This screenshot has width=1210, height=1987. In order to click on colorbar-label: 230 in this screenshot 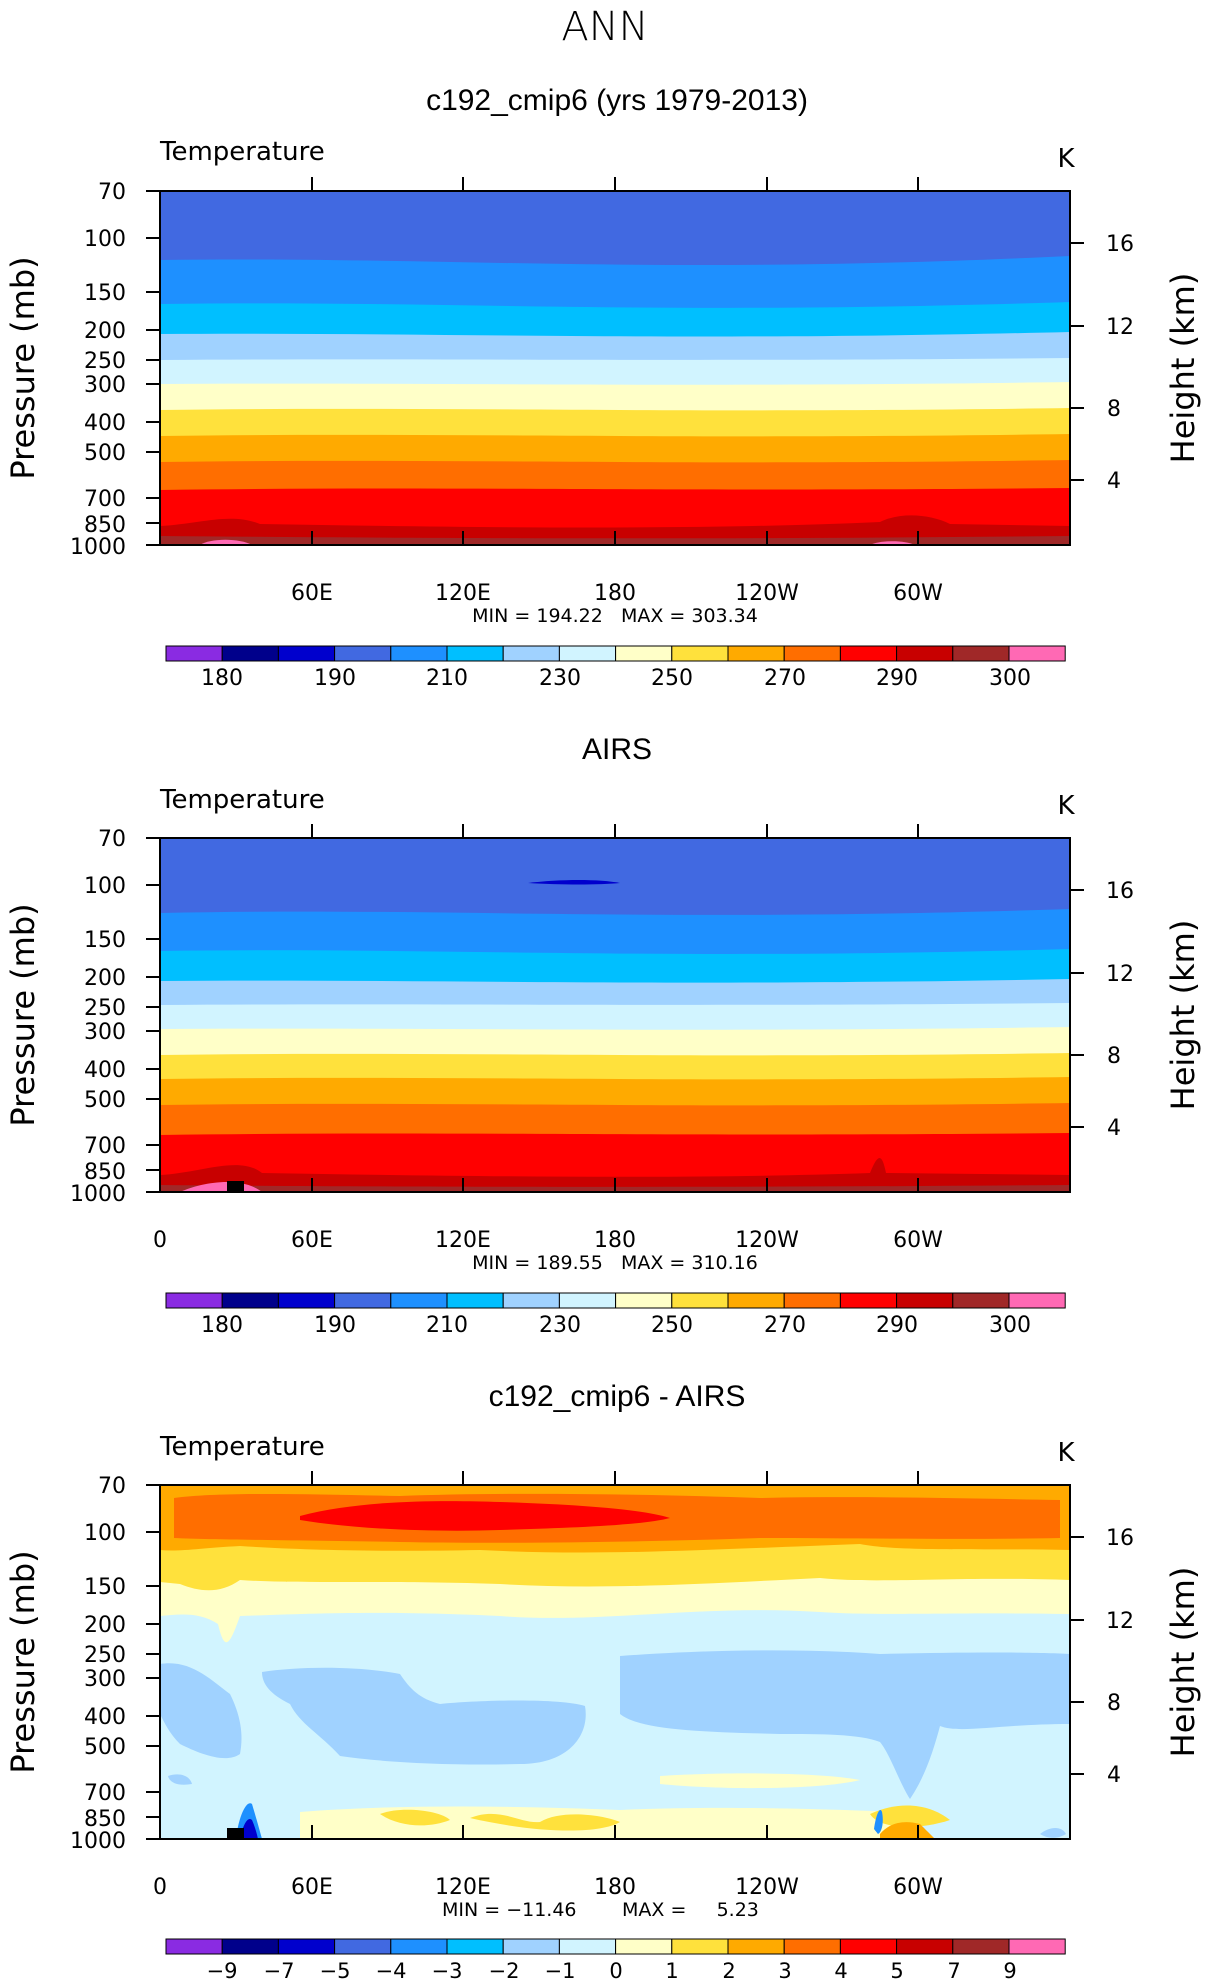, I will do `click(560, 678)`.